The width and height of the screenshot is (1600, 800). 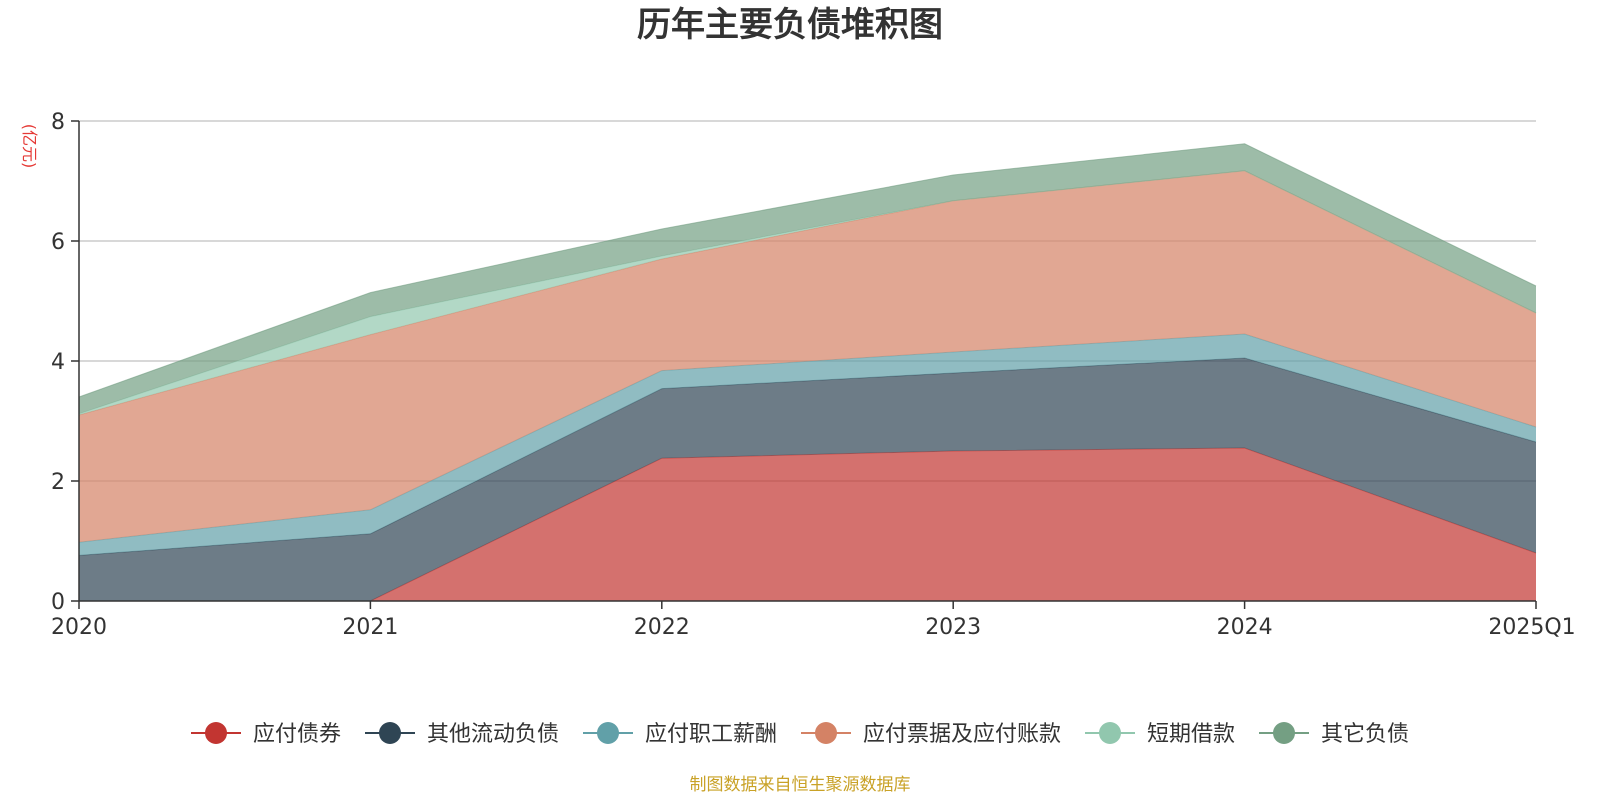 I want to click on y-tick-label: 0, so click(x=58, y=602).